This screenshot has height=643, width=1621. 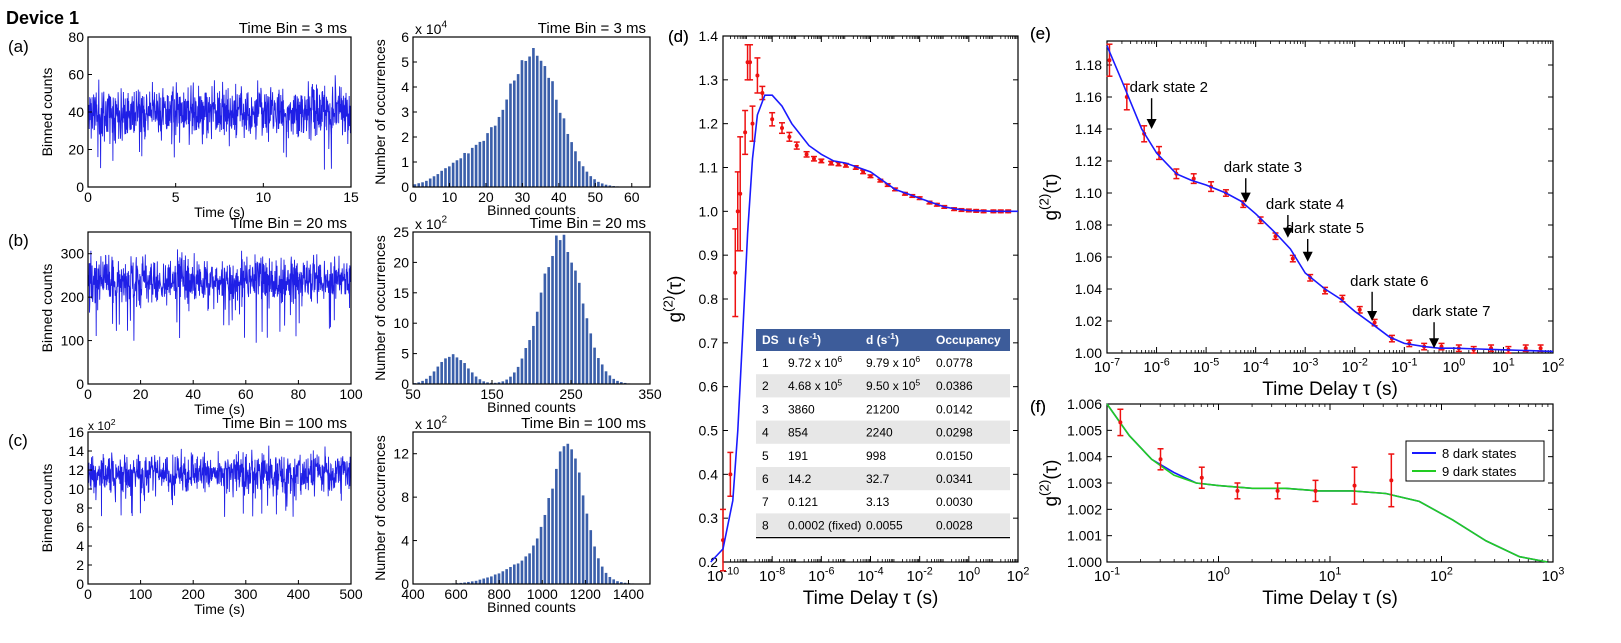 What do you see at coordinates (559, 197) in the screenshot?
I see `a2-x-tick-label: 40` at bounding box center [559, 197].